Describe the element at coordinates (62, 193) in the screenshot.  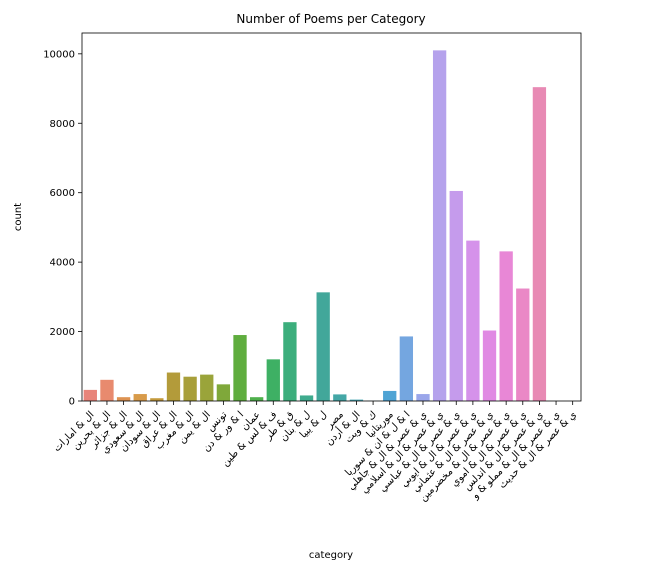
I see `y-tick-label-3: 6000` at that location.